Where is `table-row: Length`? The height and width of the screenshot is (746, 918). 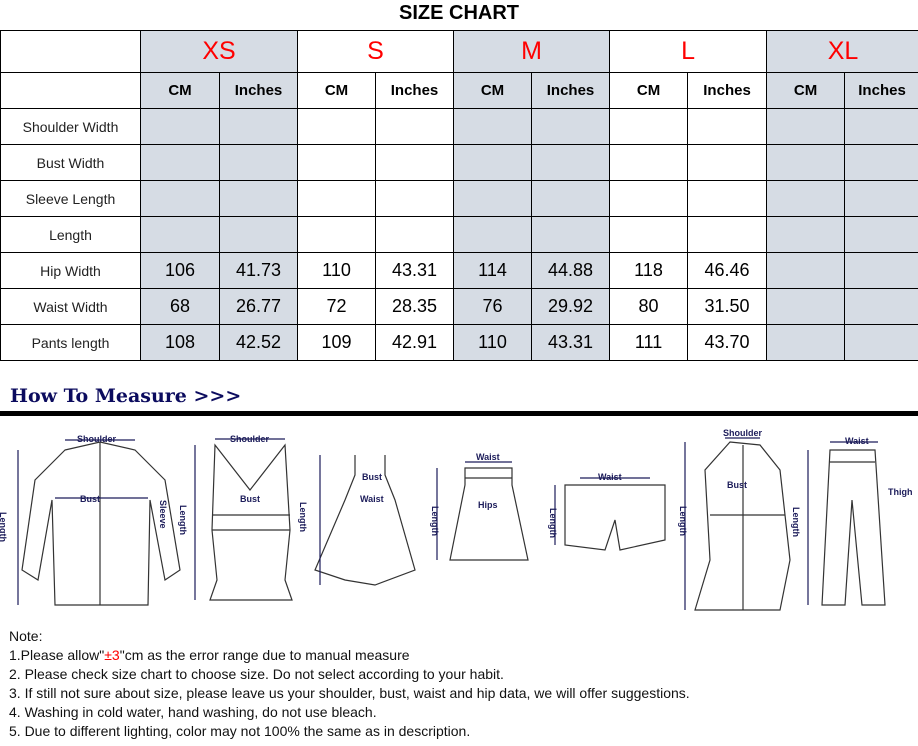 table-row: Length is located at coordinates (459, 234).